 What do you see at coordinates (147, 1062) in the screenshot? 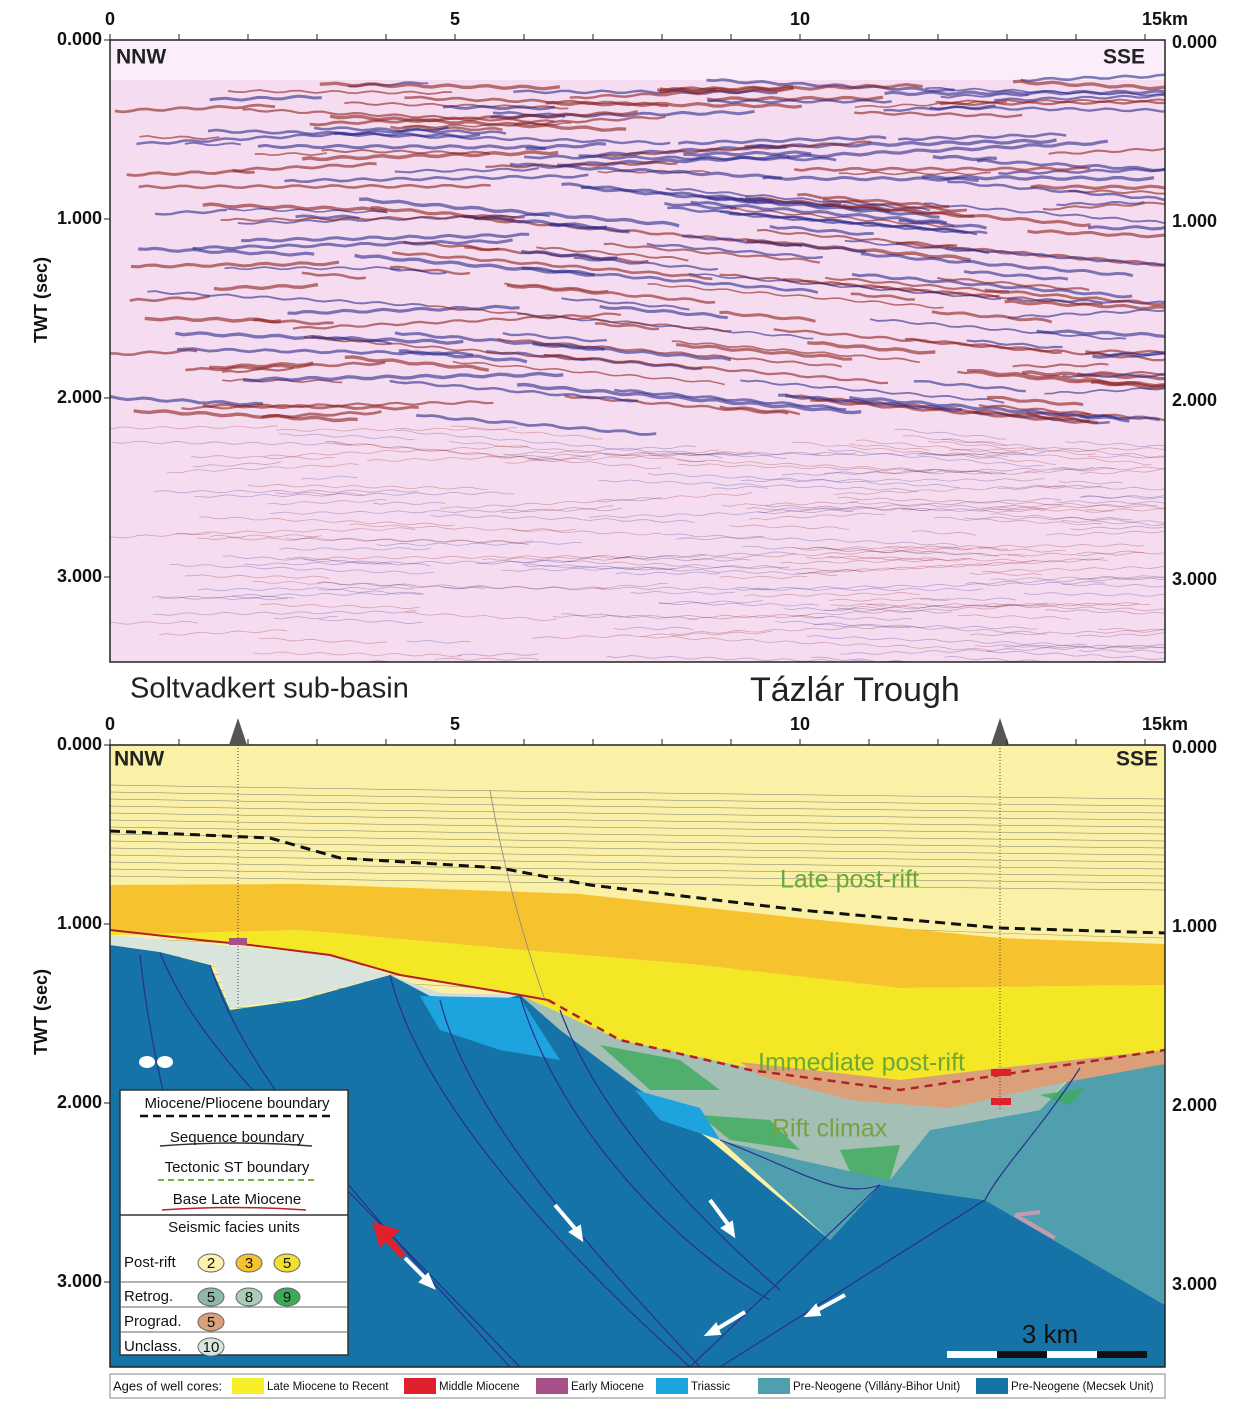
I see `symbol` at bounding box center [147, 1062].